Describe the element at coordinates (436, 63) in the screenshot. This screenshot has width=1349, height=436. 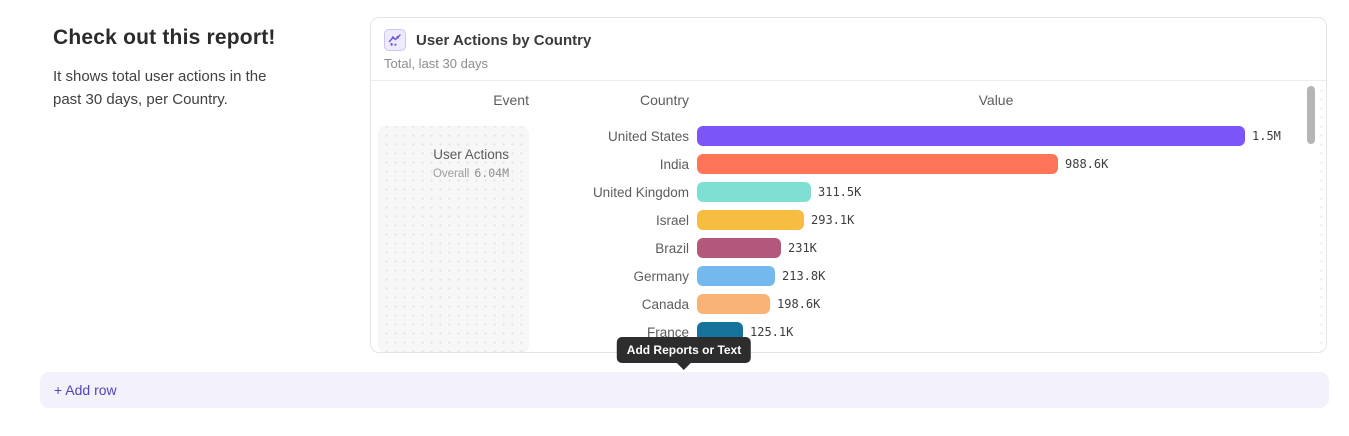
I see `report-subtitle: Total, last 30 days` at that location.